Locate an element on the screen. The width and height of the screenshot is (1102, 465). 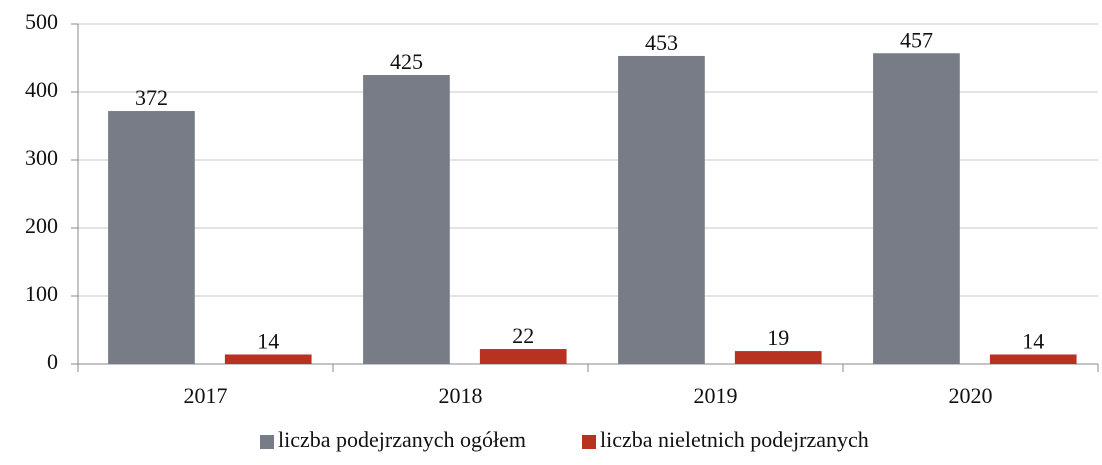
value-label: 19 is located at coordinates (778, 337).